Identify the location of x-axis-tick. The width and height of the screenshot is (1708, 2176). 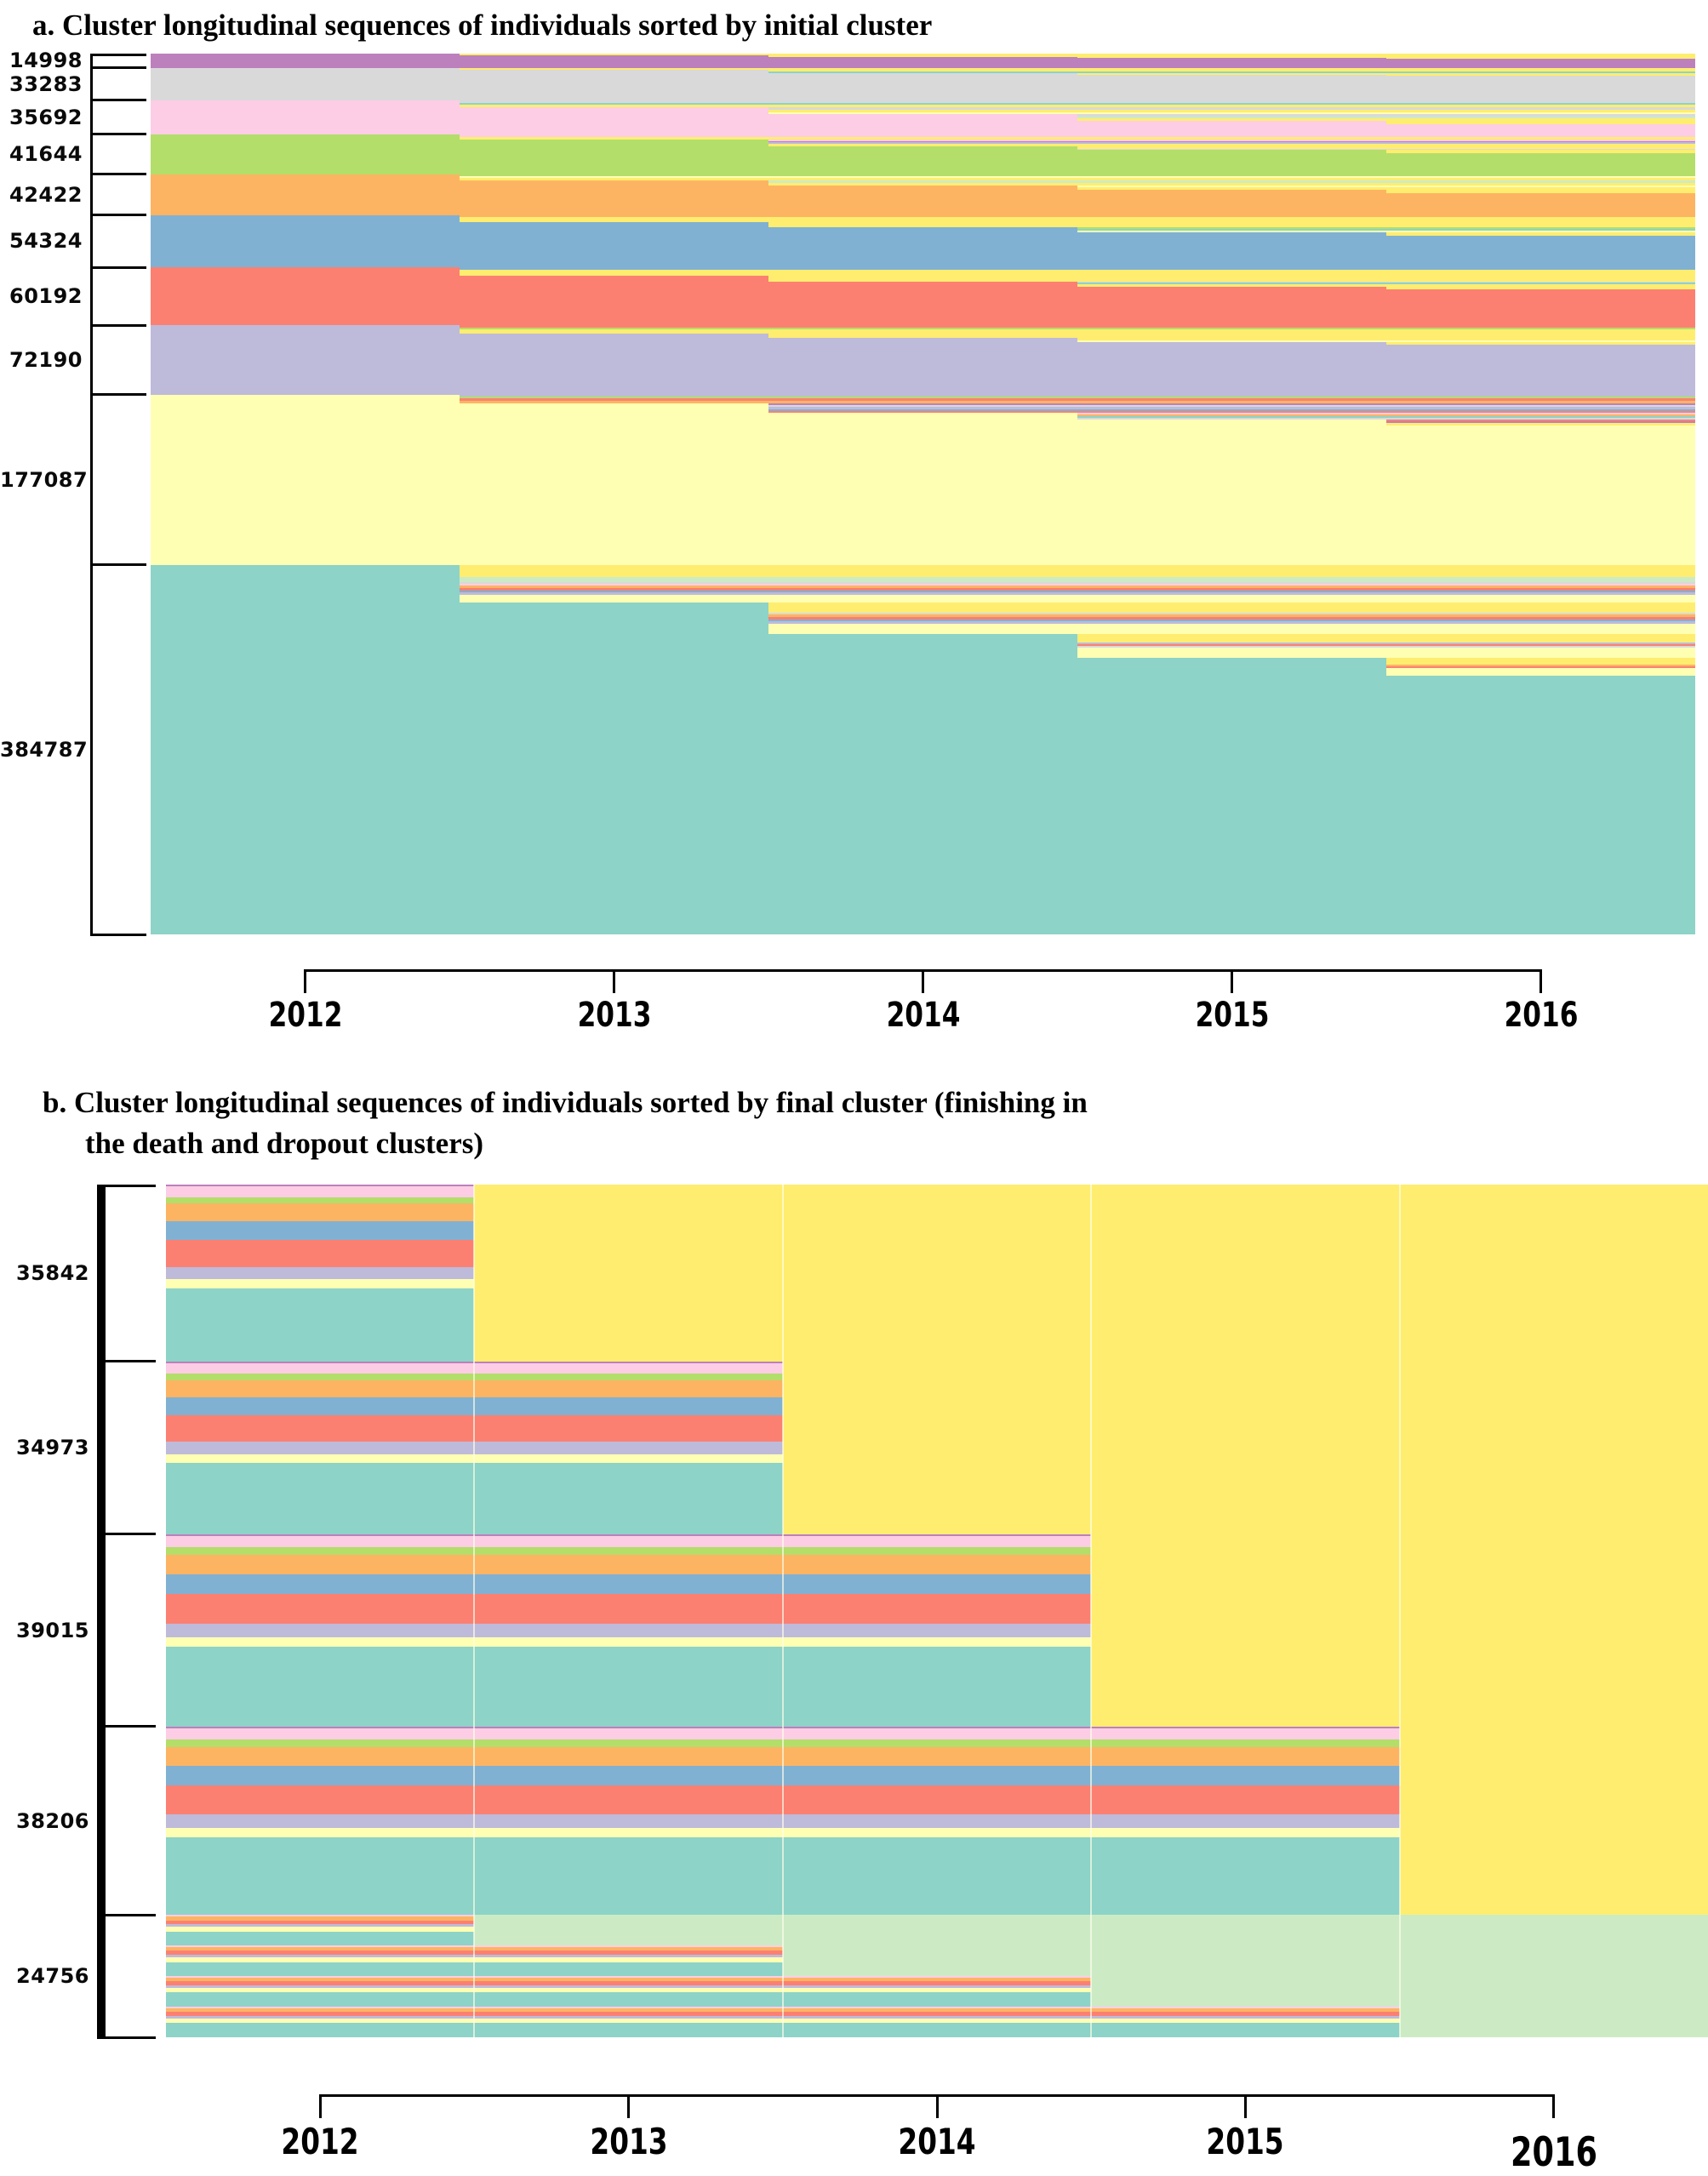
(1245, 2106).